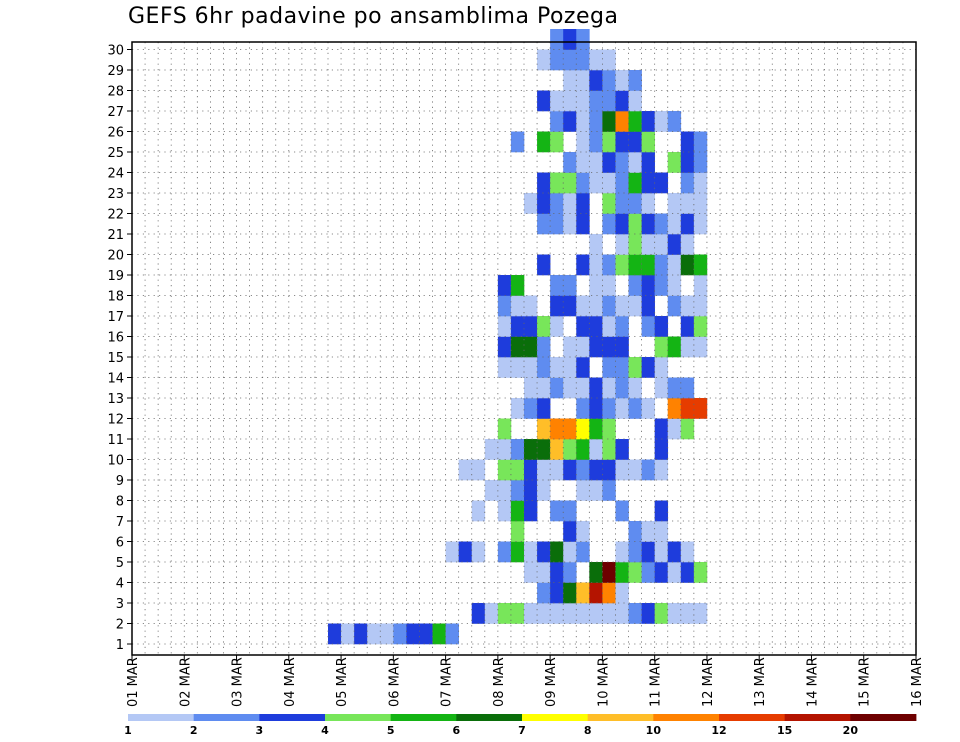 The image size is (960, 742). Describe the element at coordinates (760, 682) in the screenshot. I see `x-tick-label: 13 MAR` at that location.